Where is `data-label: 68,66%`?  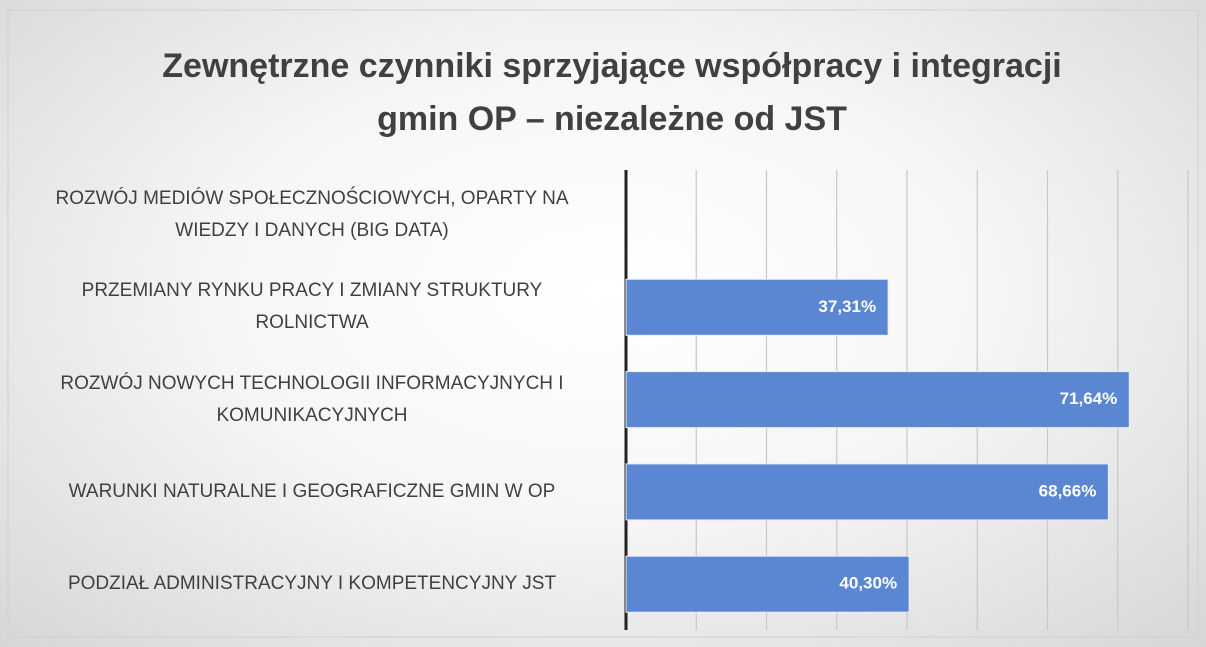
data-label: 68,66% is located at coordinates (1068, 490).